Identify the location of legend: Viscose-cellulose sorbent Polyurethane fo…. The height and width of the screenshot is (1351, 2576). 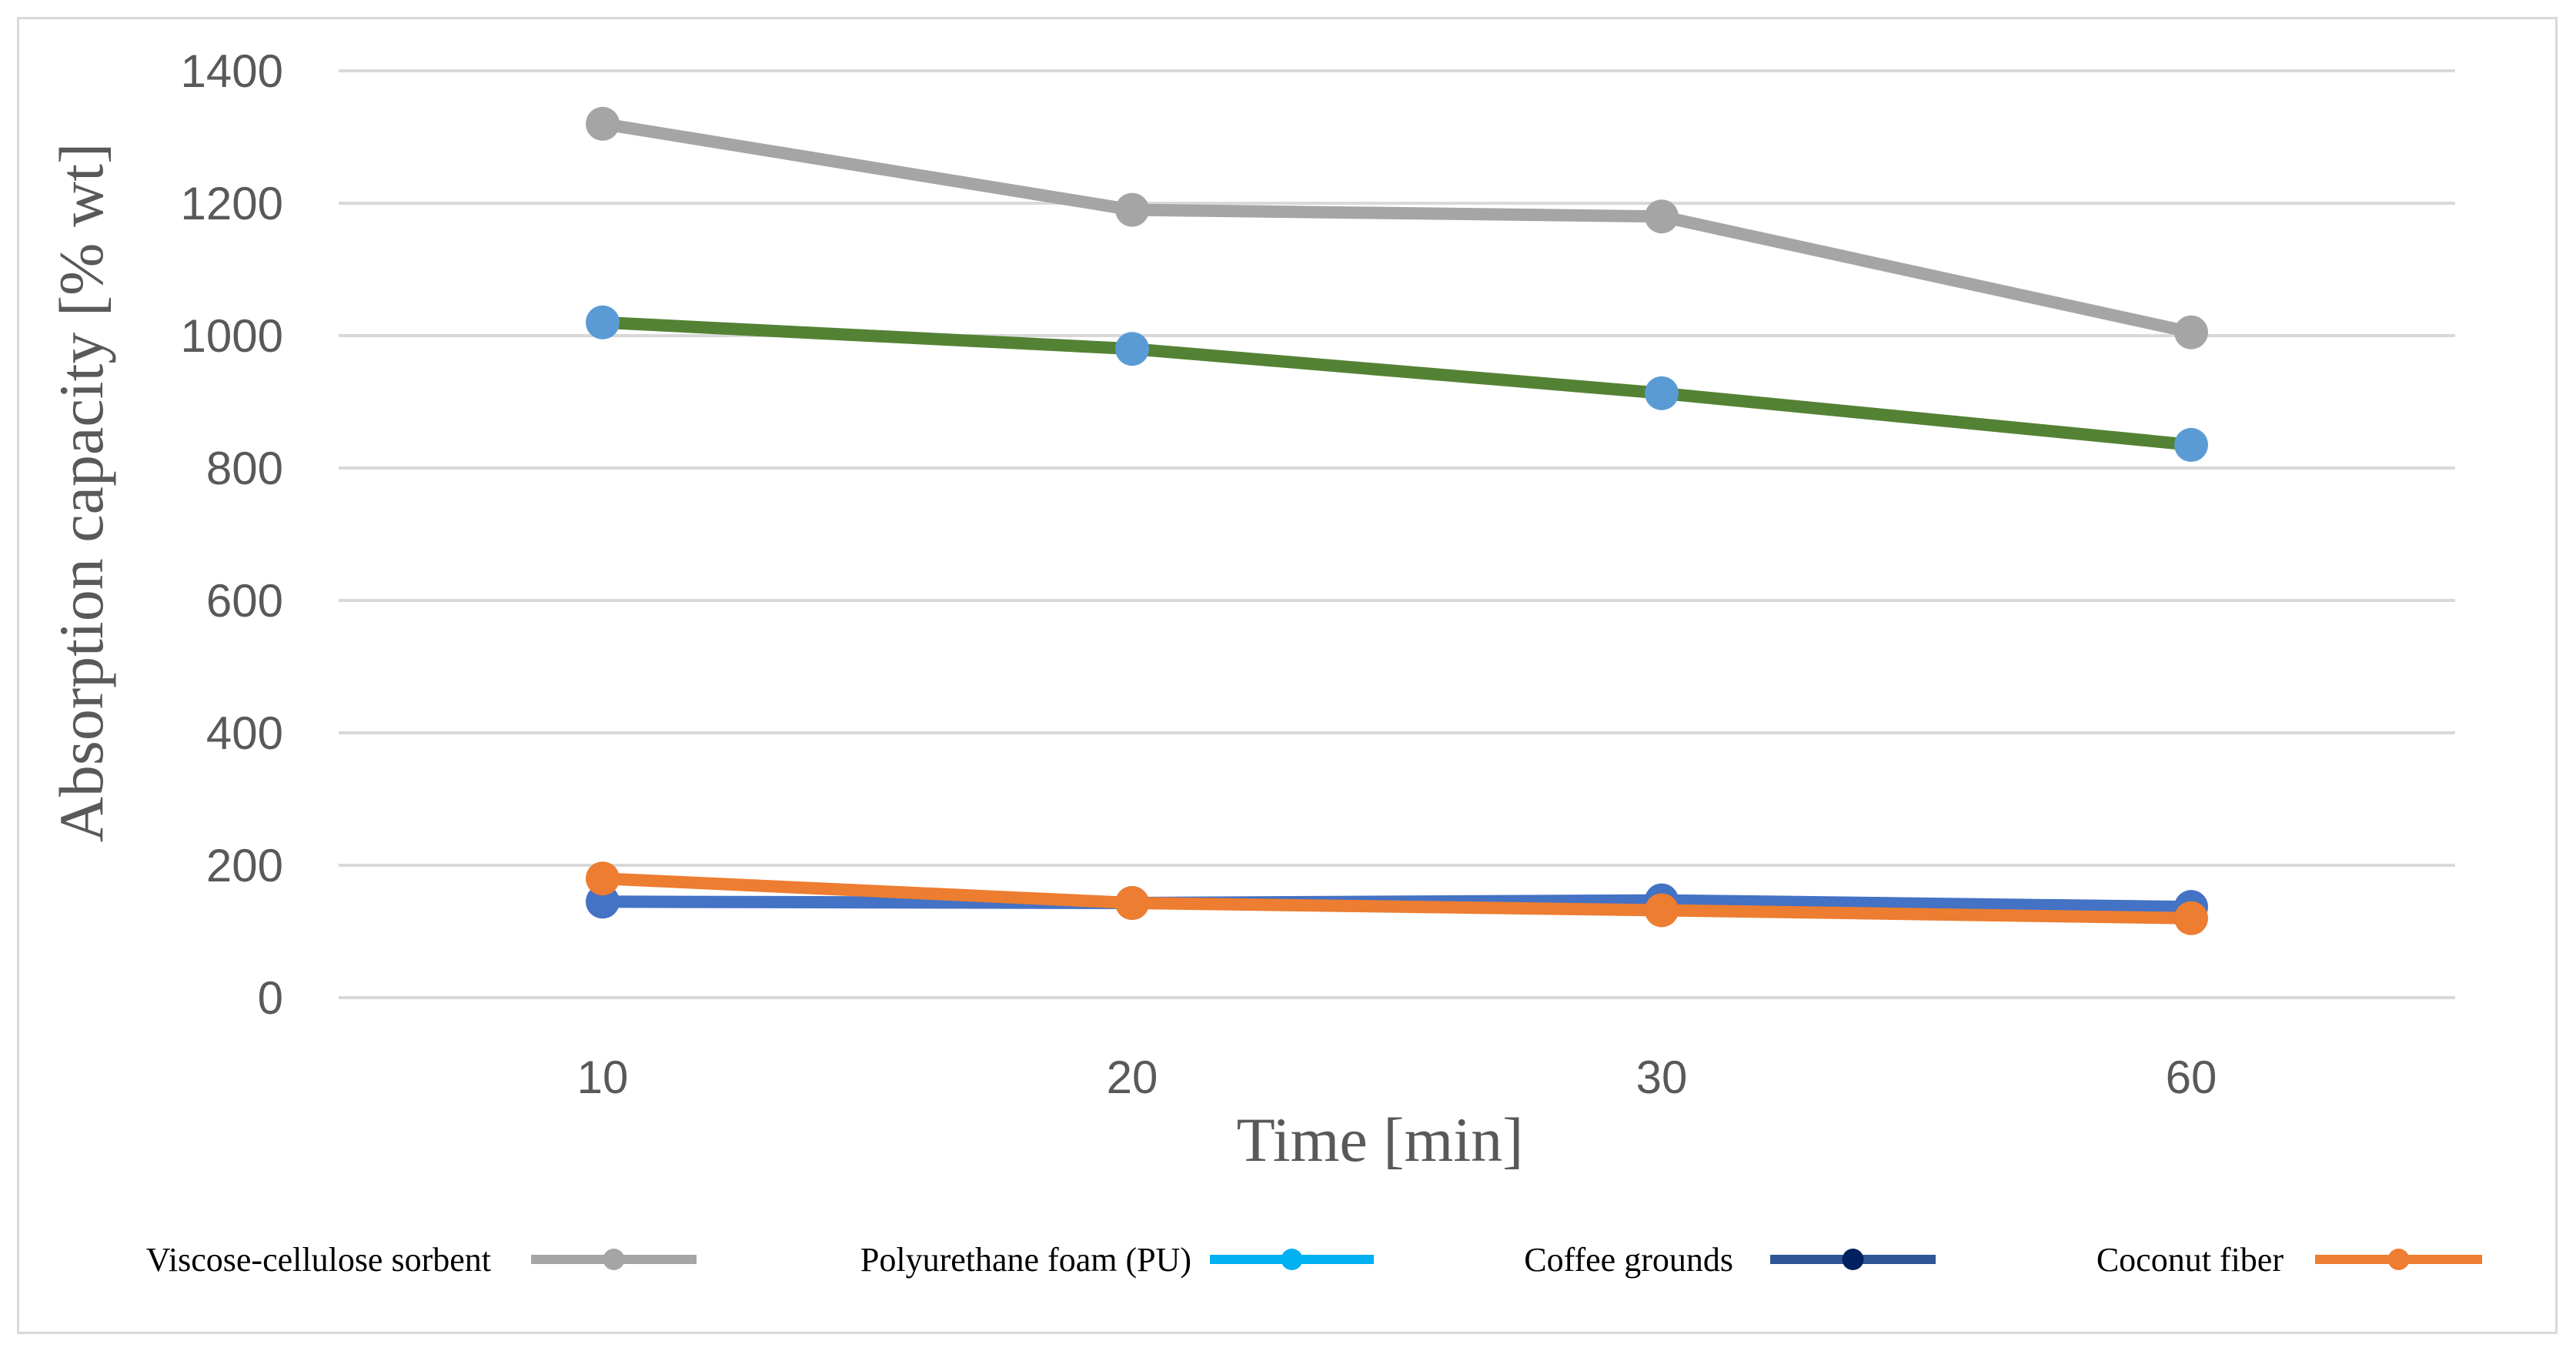
(1314, 1260).